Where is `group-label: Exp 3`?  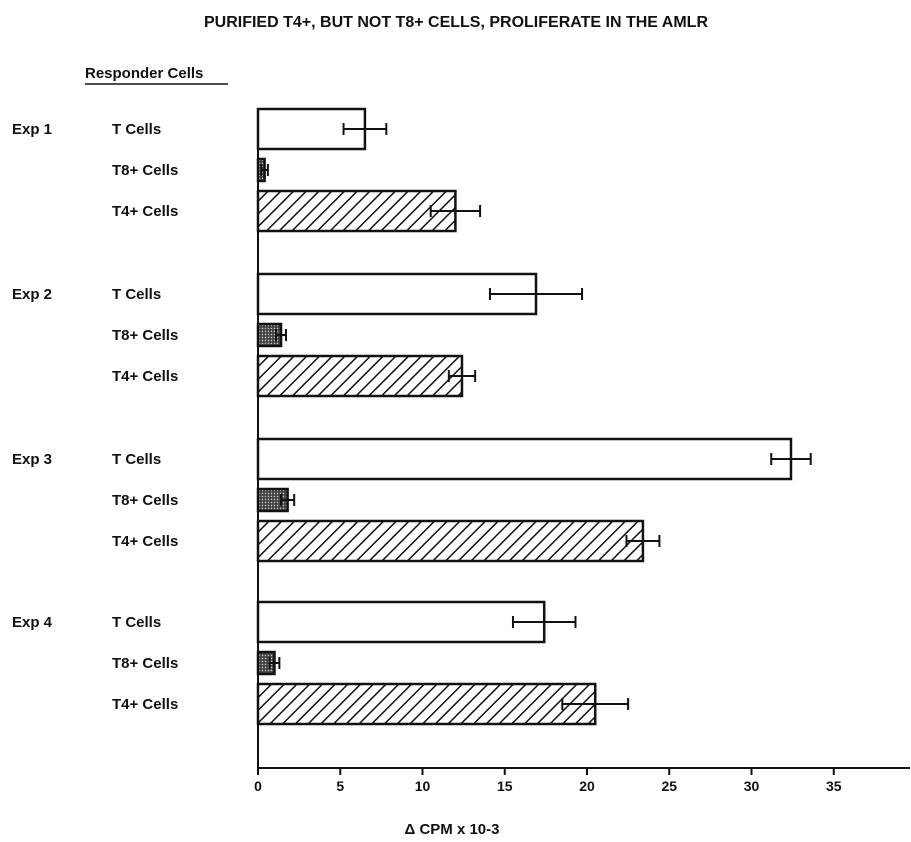
group-label: Exp 3 is located at coordinates (32, 459).